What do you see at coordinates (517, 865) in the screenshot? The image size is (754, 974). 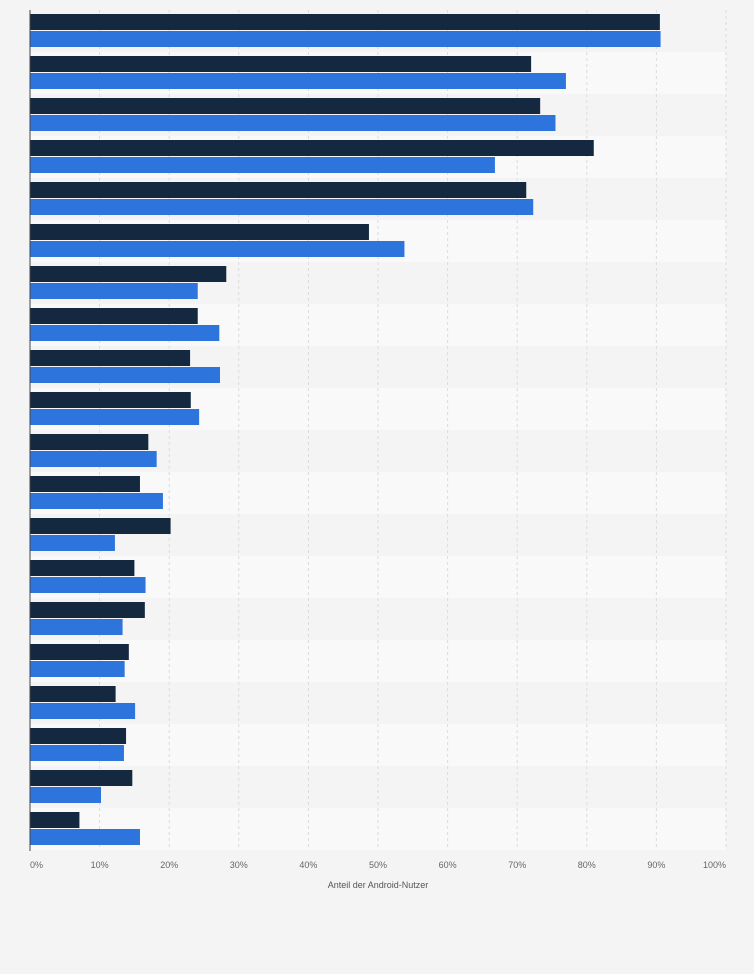 I see `x-tick-label: 70%` at bounding box center [517, 865].